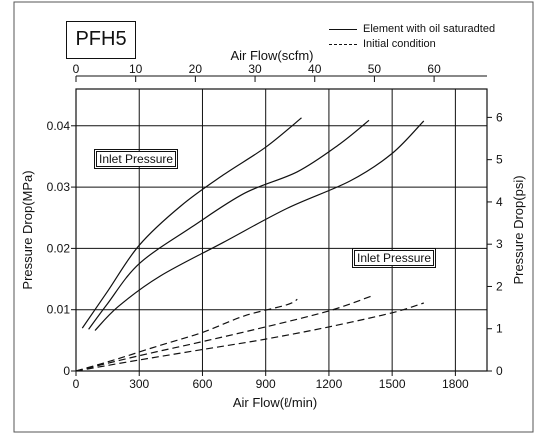 The height and width of the screenshot is (433, 534). What do you see at coordinates (196, 69) in the screenshot?
I see `x2-tick-label: 20` at bounding box center [196, 69].